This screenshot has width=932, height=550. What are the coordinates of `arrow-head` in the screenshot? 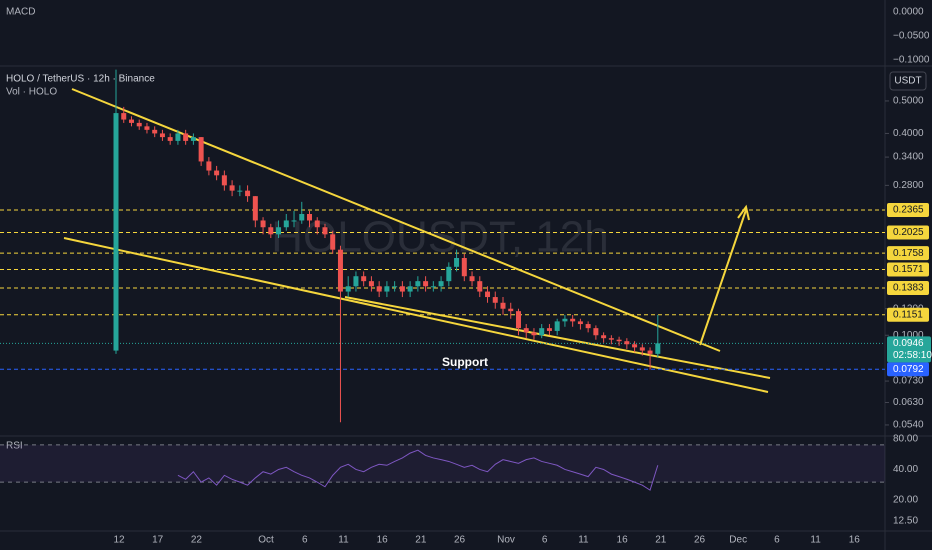 It's located at (743, 212).